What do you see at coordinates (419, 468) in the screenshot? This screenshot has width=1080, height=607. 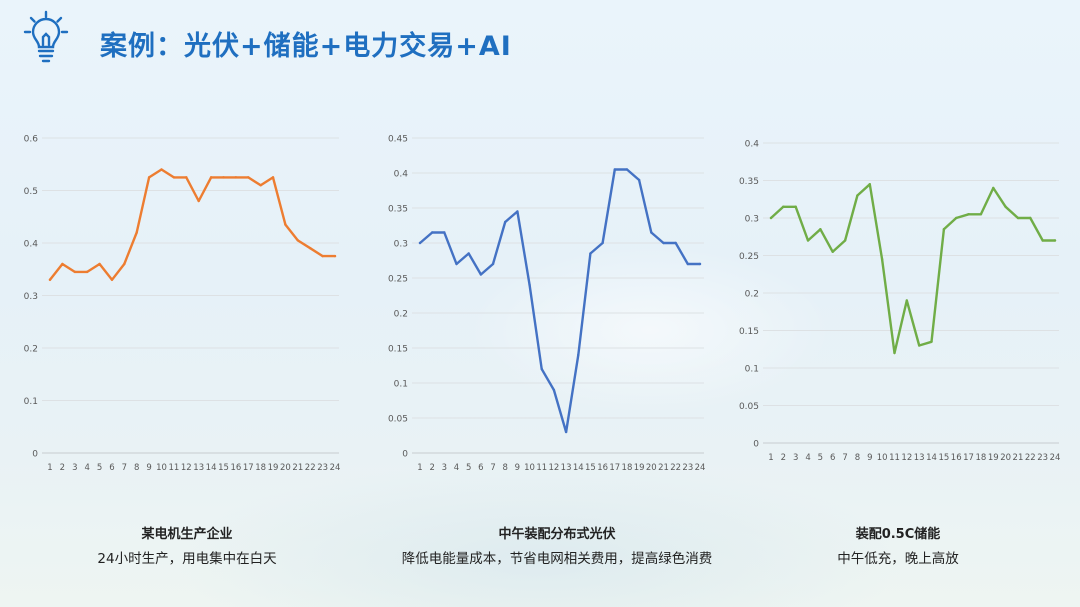 I see `x-tick-label: 1` at bounding box center [419, 468].